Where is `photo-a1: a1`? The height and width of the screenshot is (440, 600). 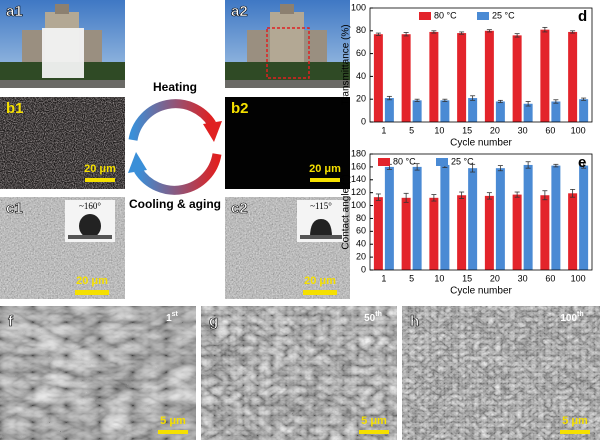
photo-a1: a1 is located at coordinates (62, 44).